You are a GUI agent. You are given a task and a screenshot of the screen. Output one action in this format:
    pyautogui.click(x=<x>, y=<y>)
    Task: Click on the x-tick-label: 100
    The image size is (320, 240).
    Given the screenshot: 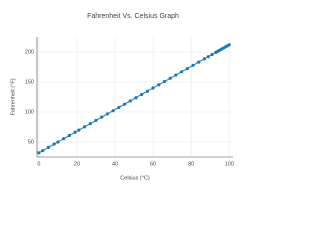 What is the action you would take?
    pyautogui.click(x=229, y=164)
    